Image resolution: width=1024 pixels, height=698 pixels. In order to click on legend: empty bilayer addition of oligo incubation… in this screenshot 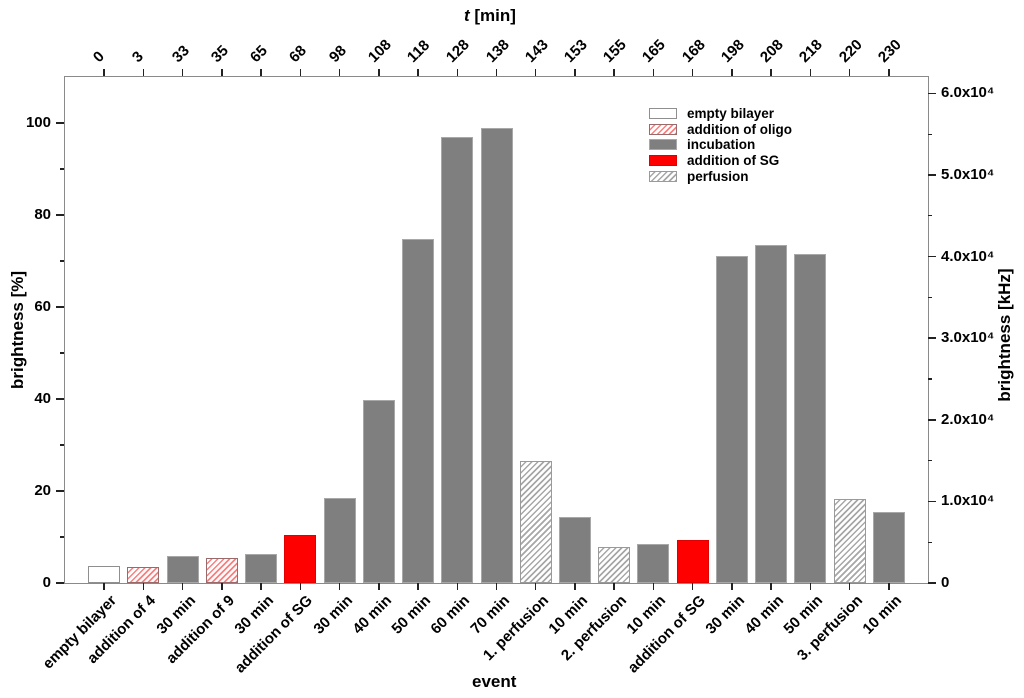, I will do `click(720, 145)`.